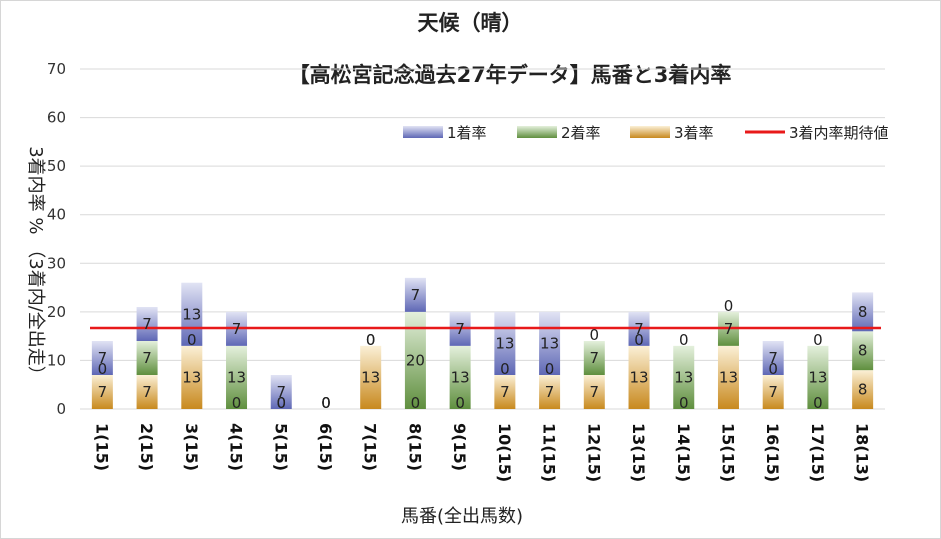 The image size is (941, 539). I want to click on x-tick-label: 5(15), so click(280, 447).